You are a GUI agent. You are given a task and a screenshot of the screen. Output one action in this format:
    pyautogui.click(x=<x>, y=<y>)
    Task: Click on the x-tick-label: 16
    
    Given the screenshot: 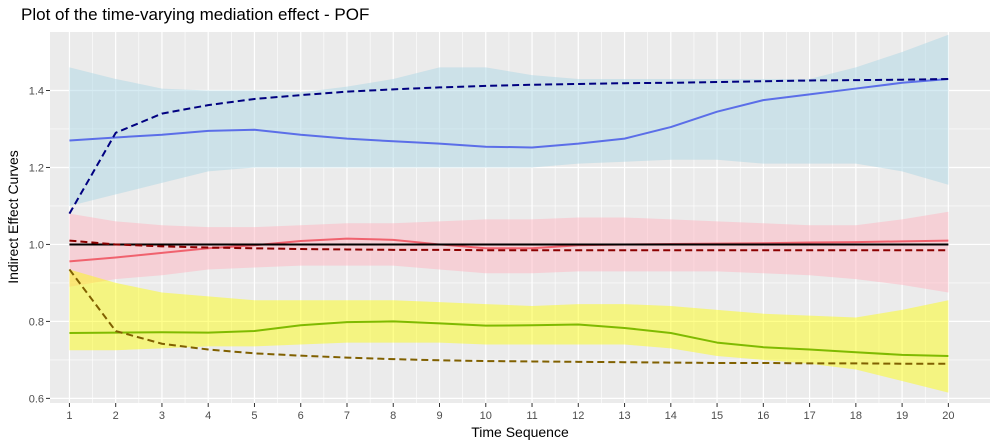 What is the action you would take?
    pyautogui.click(x=763, y=416)
    